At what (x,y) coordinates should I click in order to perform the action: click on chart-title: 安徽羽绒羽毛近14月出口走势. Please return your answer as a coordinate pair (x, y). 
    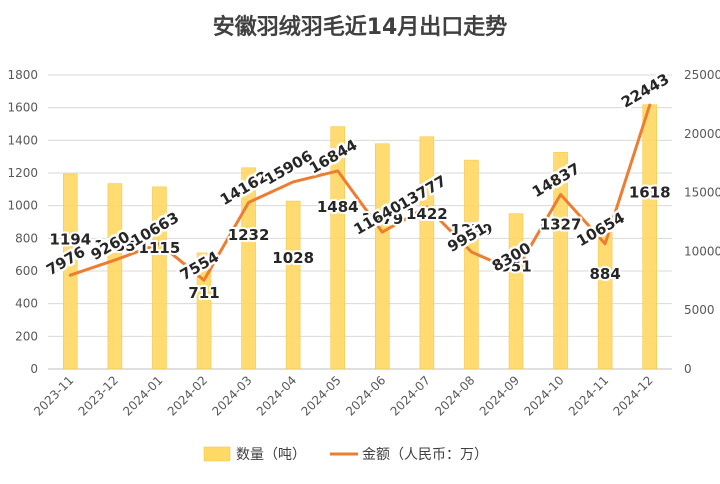
    Looking at the image, I should click on (360, 27).